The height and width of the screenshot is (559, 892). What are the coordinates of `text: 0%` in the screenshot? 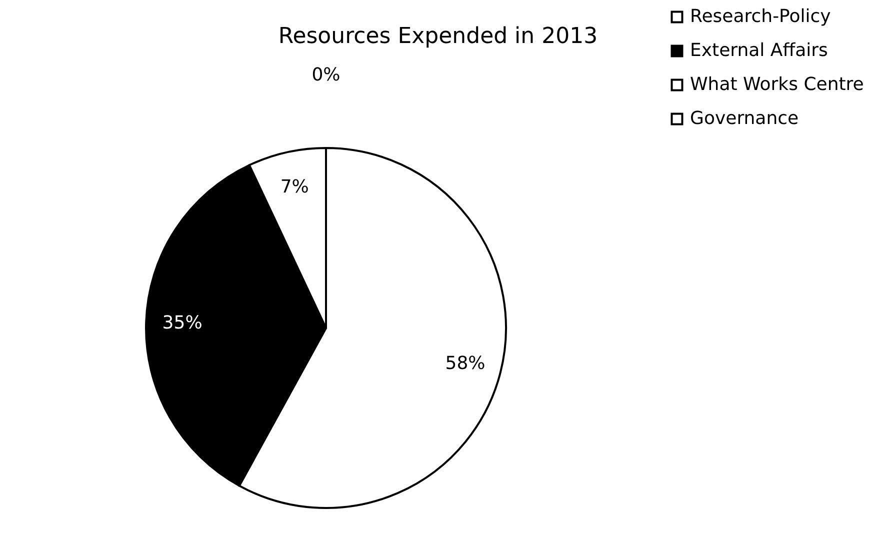 It's located at (326, 75).